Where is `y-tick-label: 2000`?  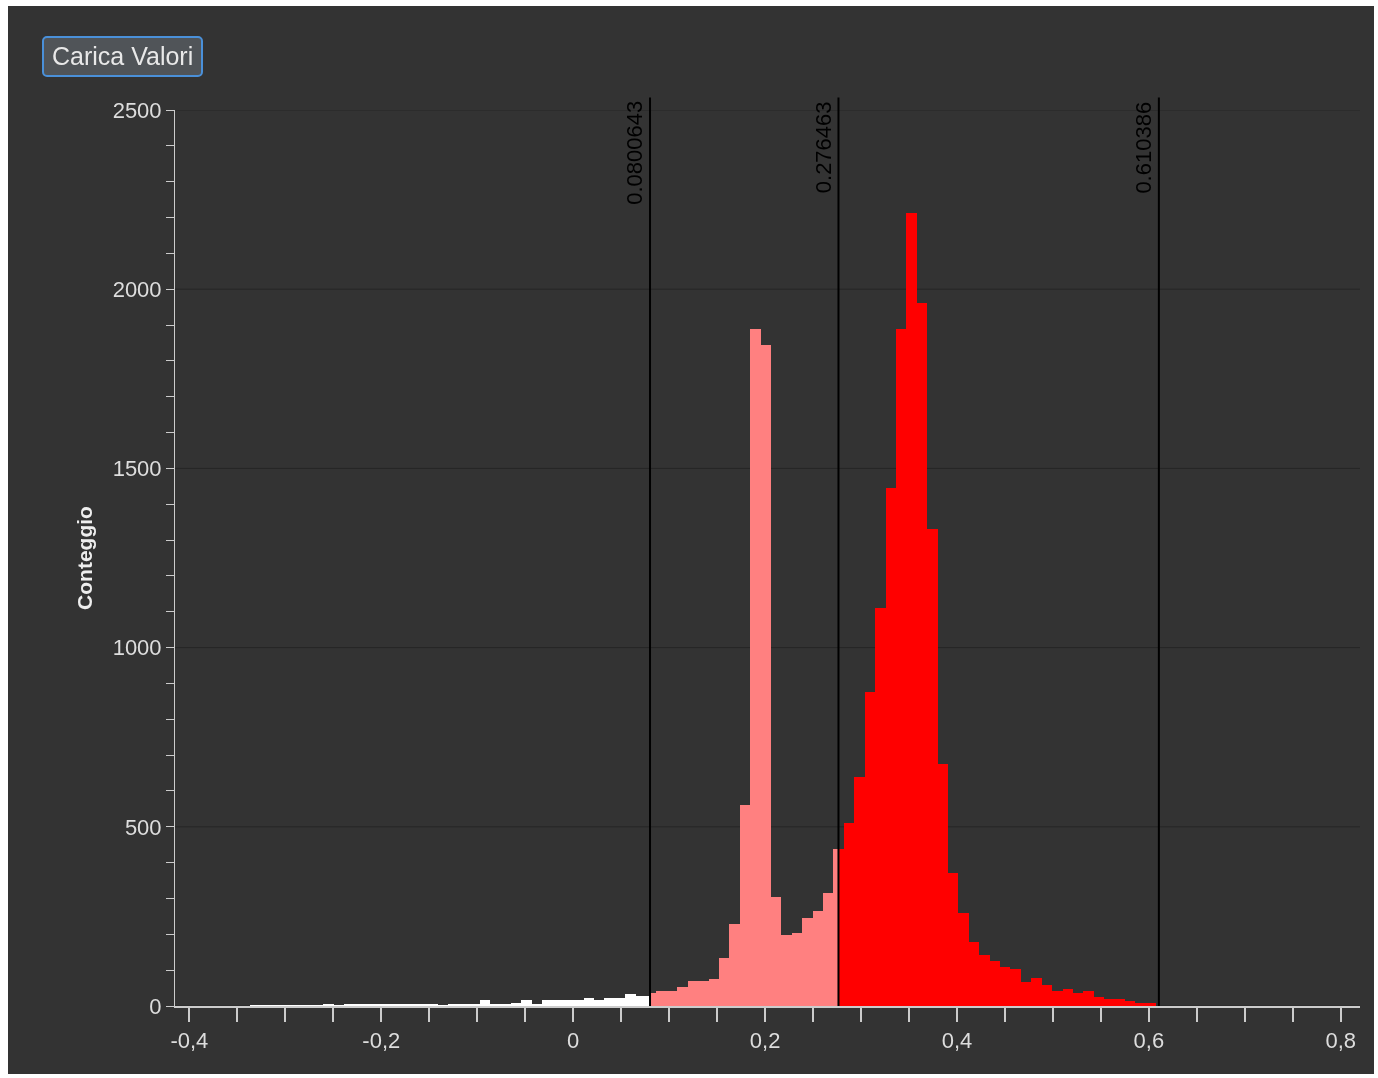 y-tick-label: 2000 is located at coordinates (137, 289).